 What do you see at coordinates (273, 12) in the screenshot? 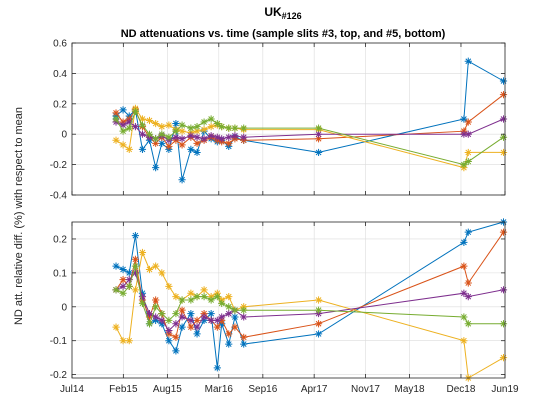
I see `chart-title-main: UK` at bounding box center [273, 12].